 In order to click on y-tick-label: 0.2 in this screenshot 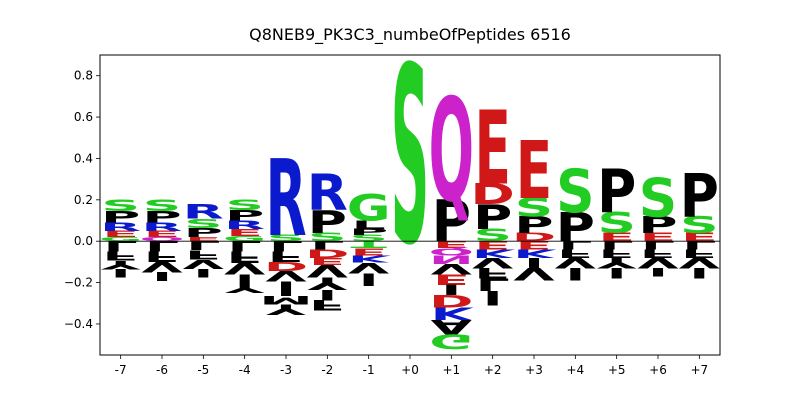, I will do `click(83, 200)`.